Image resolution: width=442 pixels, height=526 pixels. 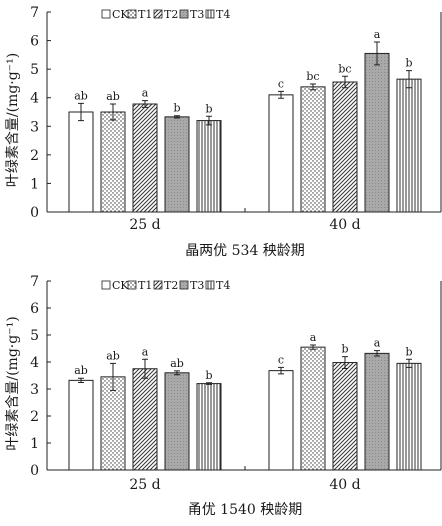 I want to click on chart-title: 甬优 1540 秧龄期, so click(x=245, y=510).